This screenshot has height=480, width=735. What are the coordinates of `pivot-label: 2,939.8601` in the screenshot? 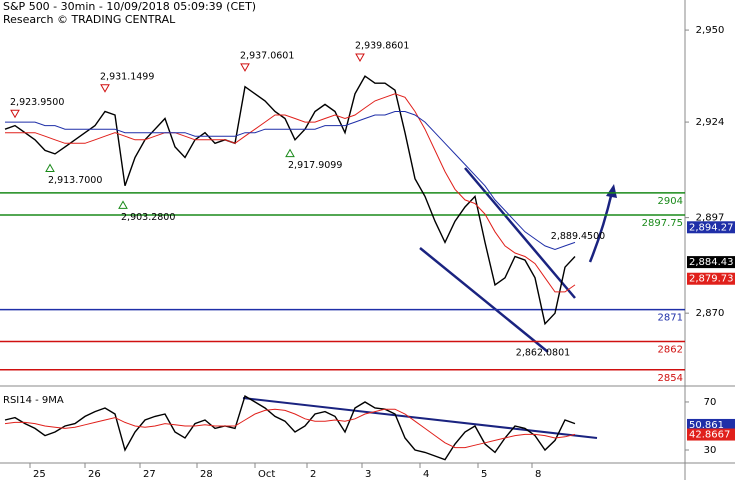 It's located at (382, 45).